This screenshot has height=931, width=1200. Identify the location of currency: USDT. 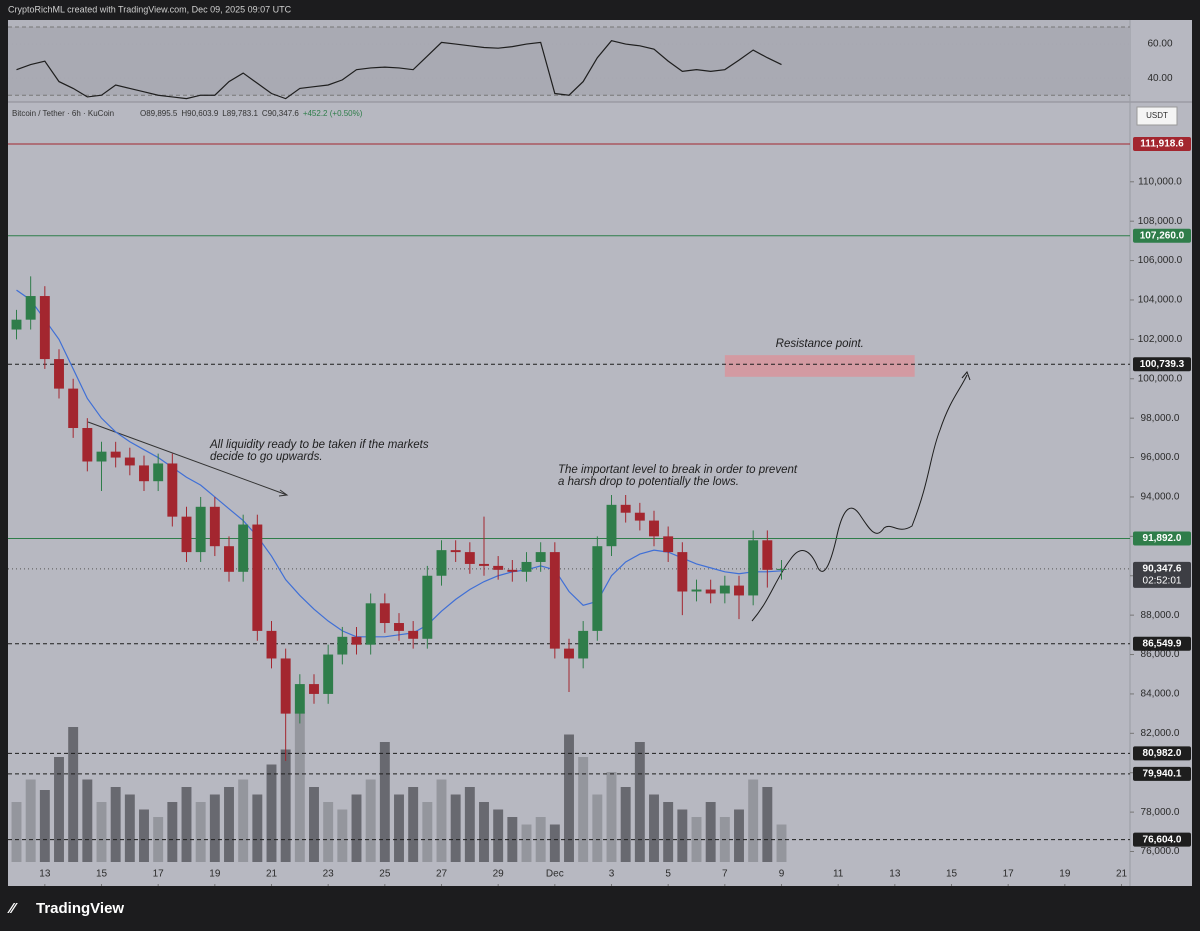
(1157, 115).